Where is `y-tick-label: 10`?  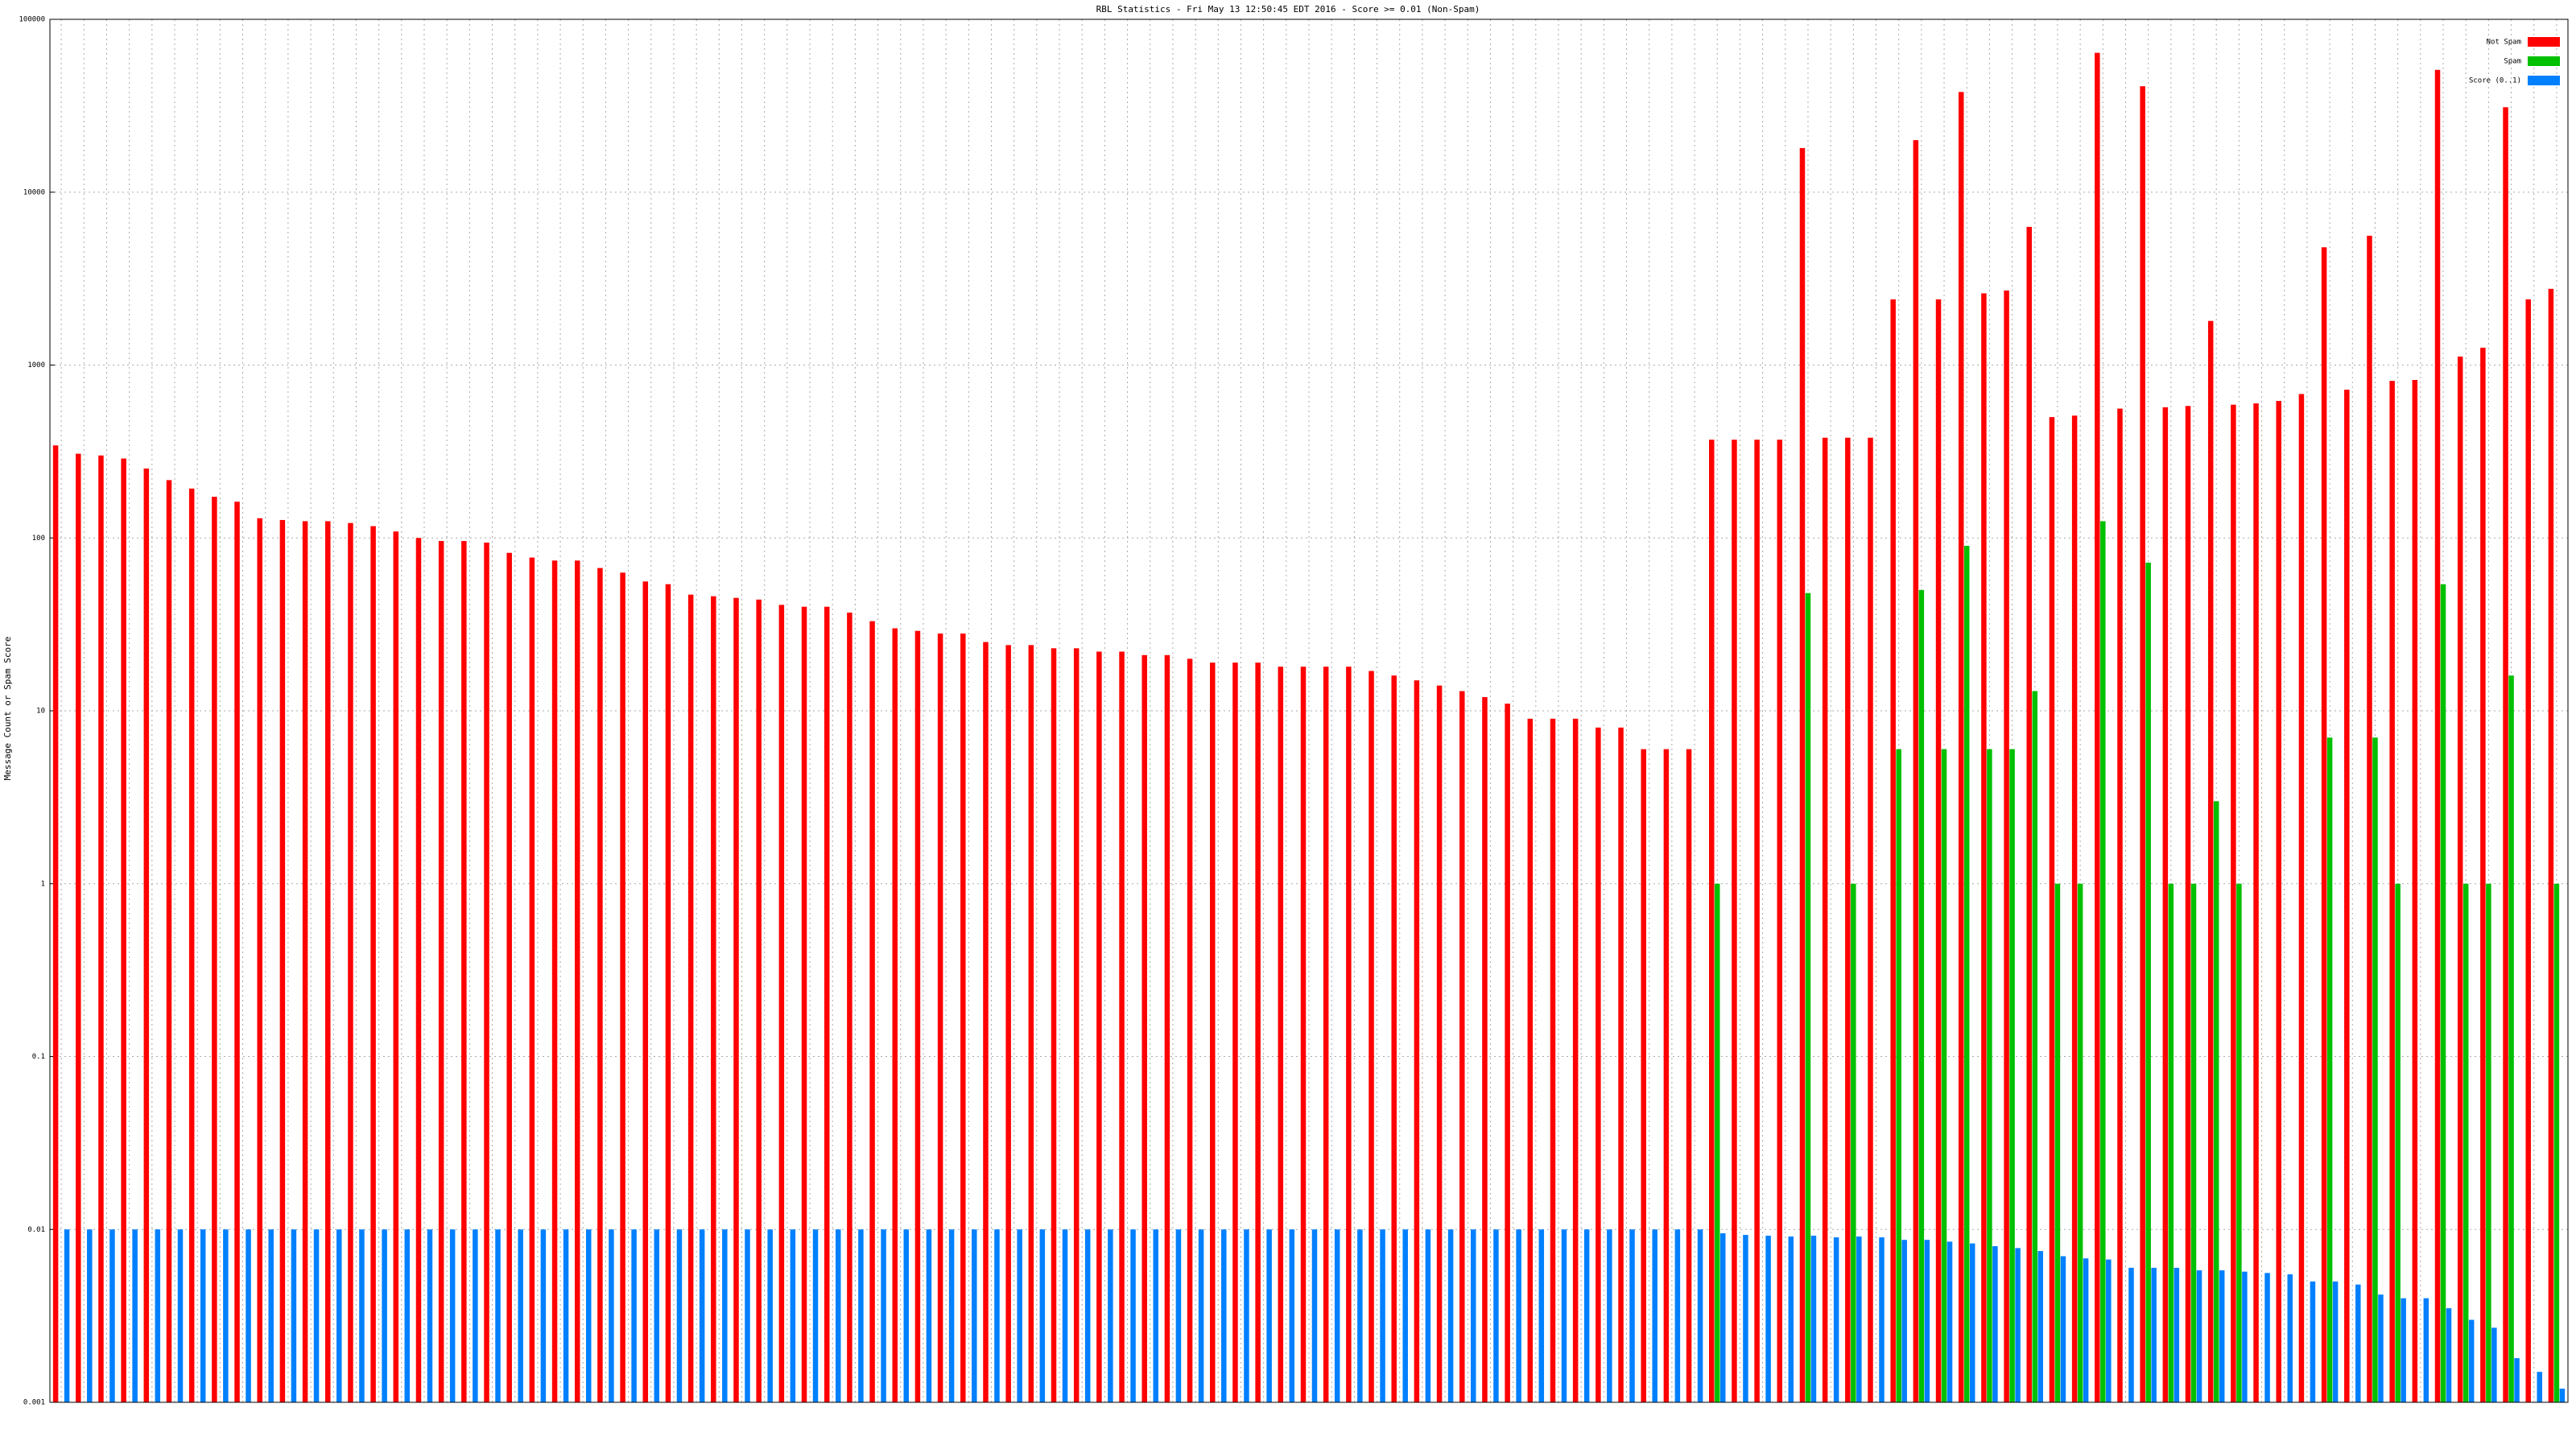
y-tick-label: 10 is located at coordinates (40, 712).